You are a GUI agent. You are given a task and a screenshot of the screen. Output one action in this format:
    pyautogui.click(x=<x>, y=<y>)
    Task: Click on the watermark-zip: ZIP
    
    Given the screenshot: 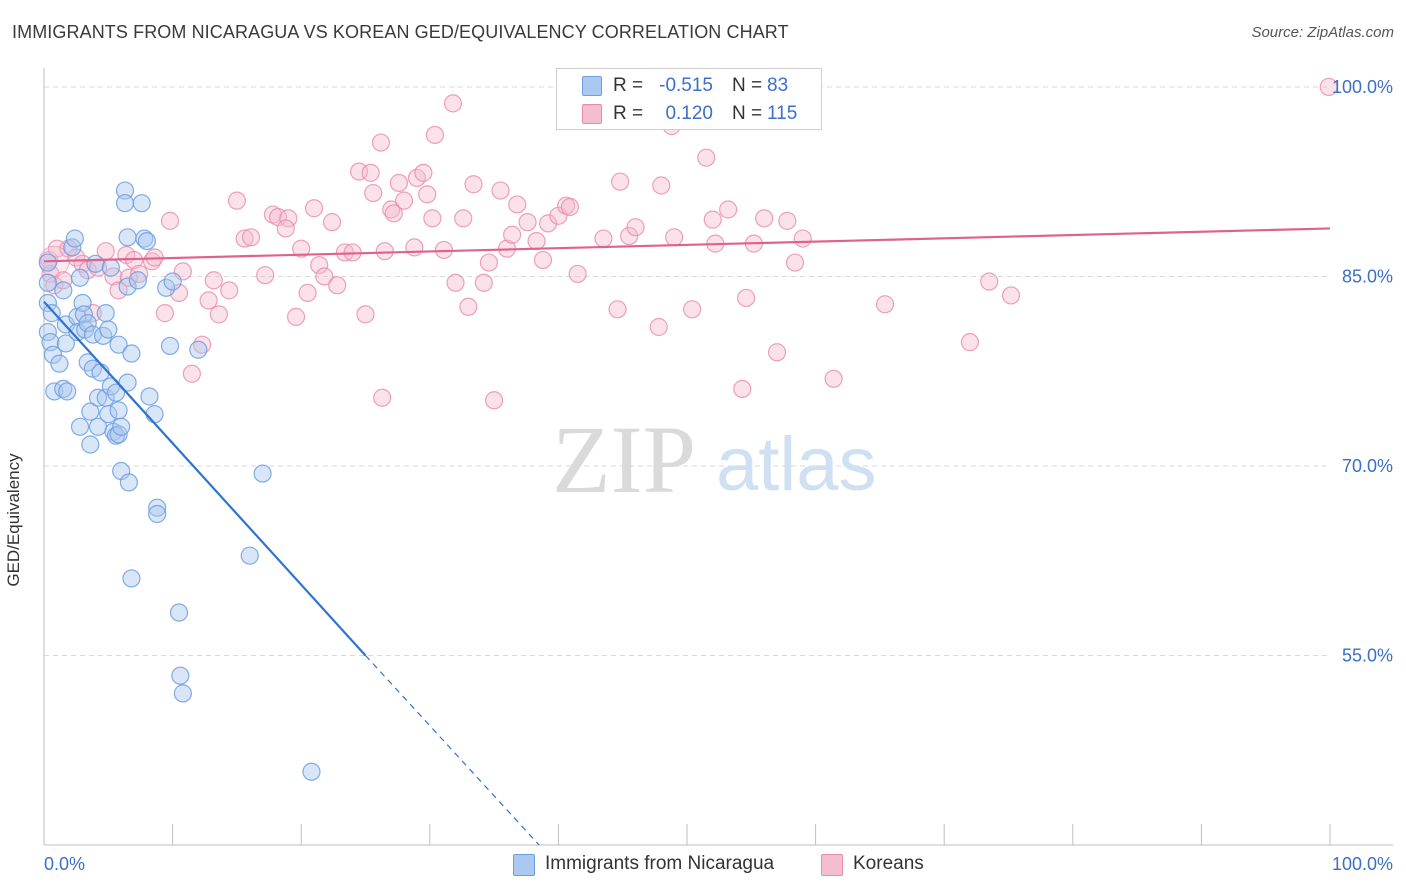 What is the action you would take?
    pyautogui.click(x=624, y=459)
    